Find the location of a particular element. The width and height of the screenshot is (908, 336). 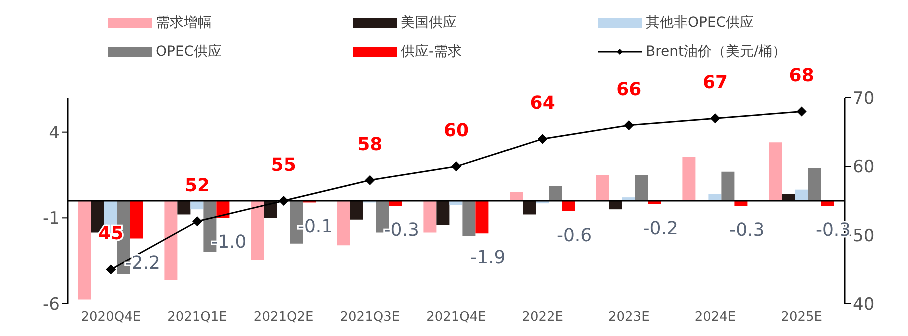

data-label: 67 is located at coordinates (715, 83).